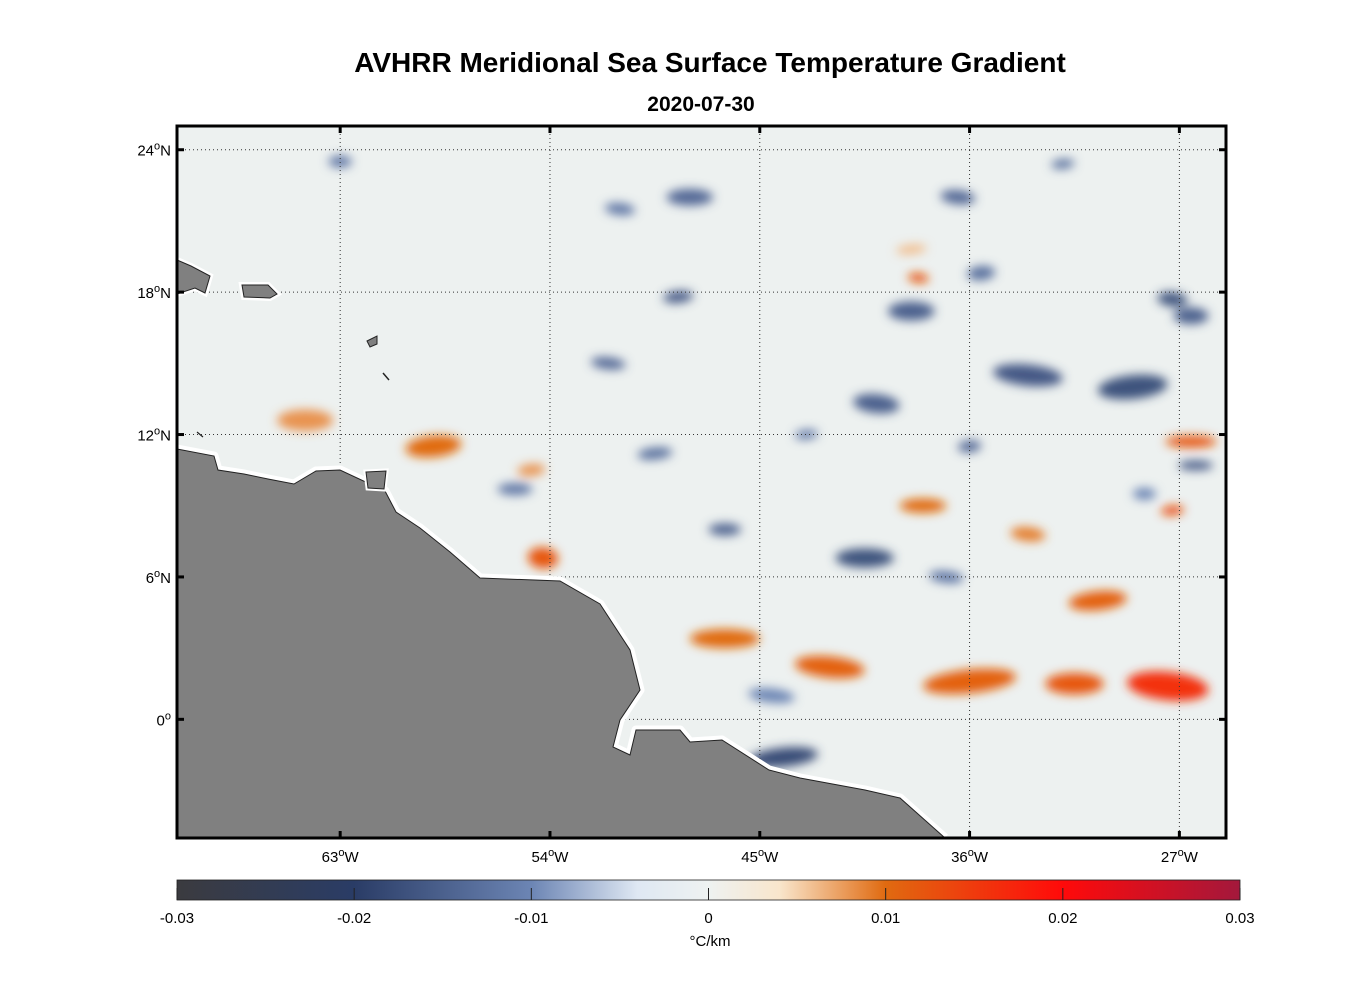  I want to click on map-date: 2020-07-30, so click(701, 104).